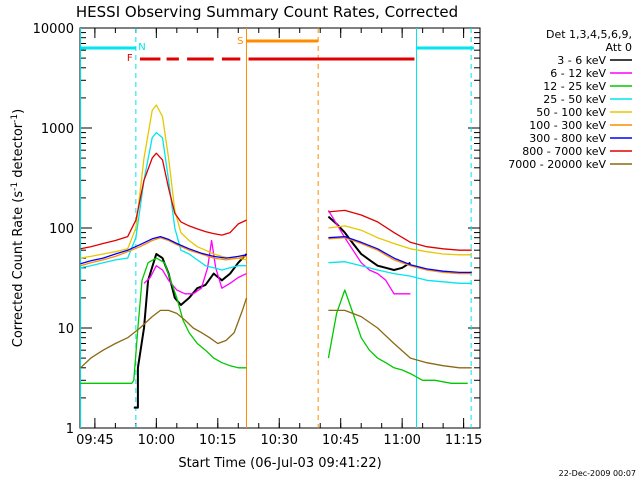 Image resolution: width=640 pixels, height=480 pixels. Describe the element at coordinates (240, 41) in the screenshot. I see `marker-label: S` at that location.